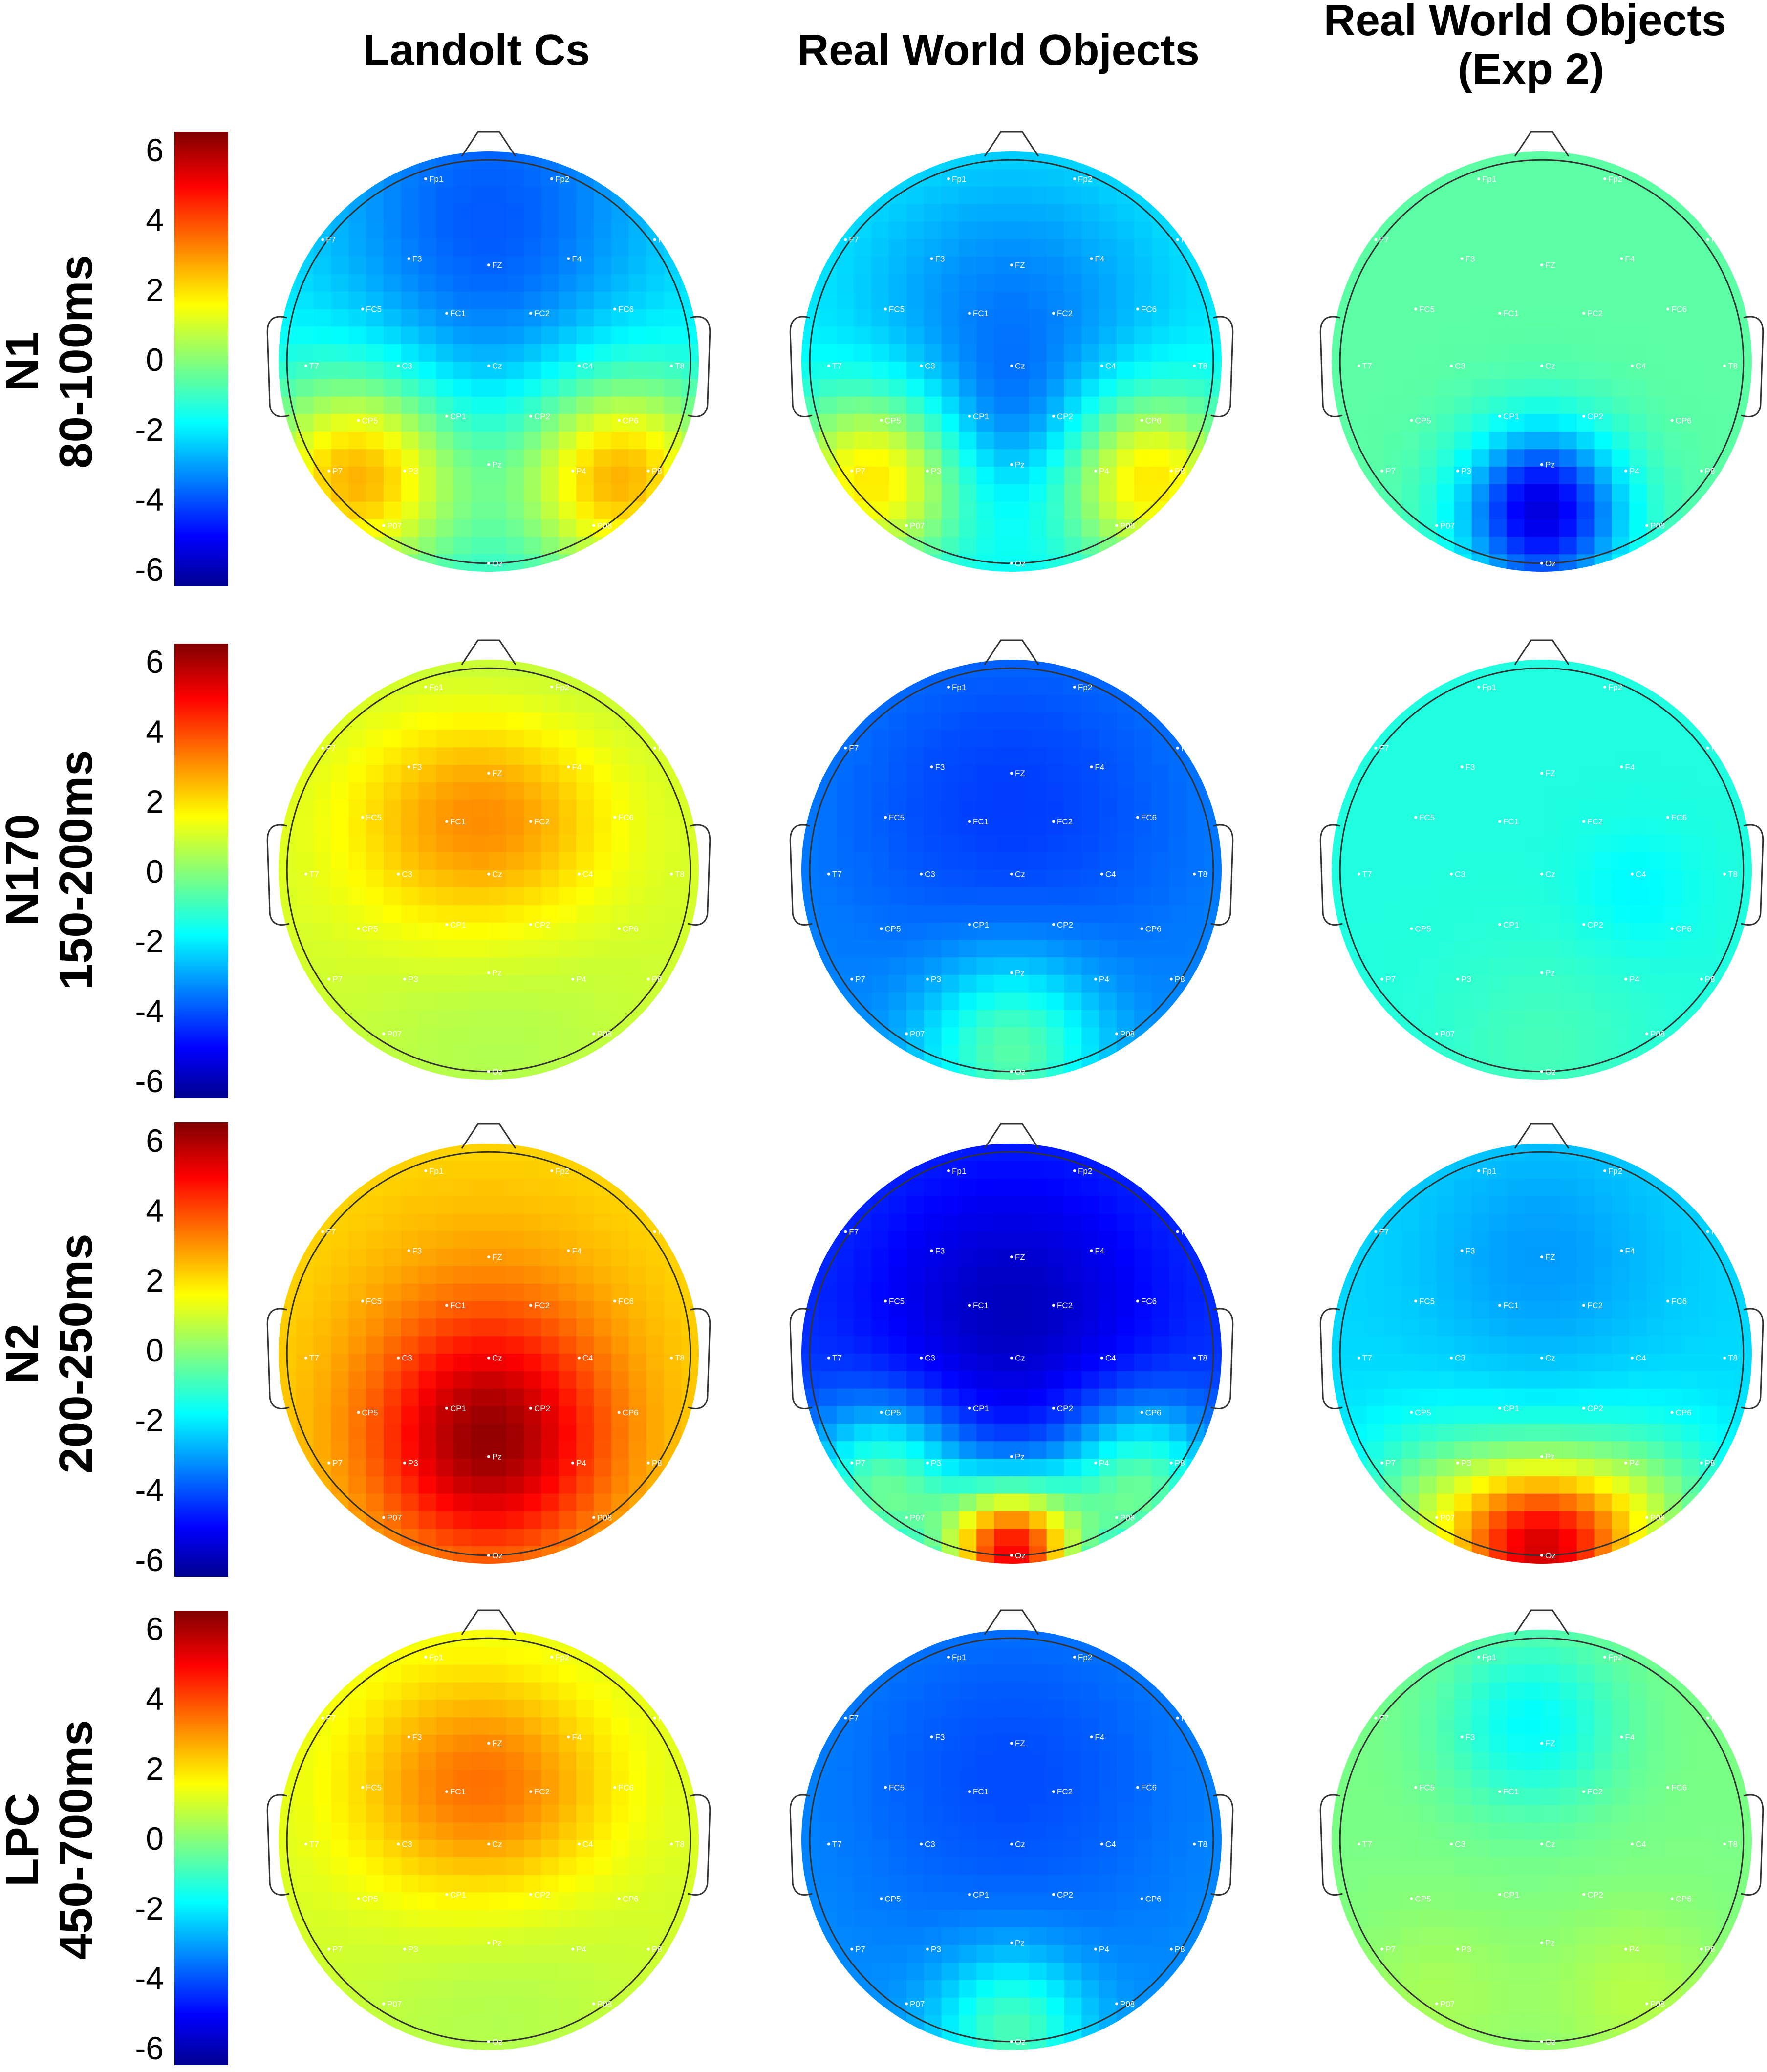 The image size is (1767, 2072). I want to click on electrode-label-oz: Oz, so click(1020, 563).